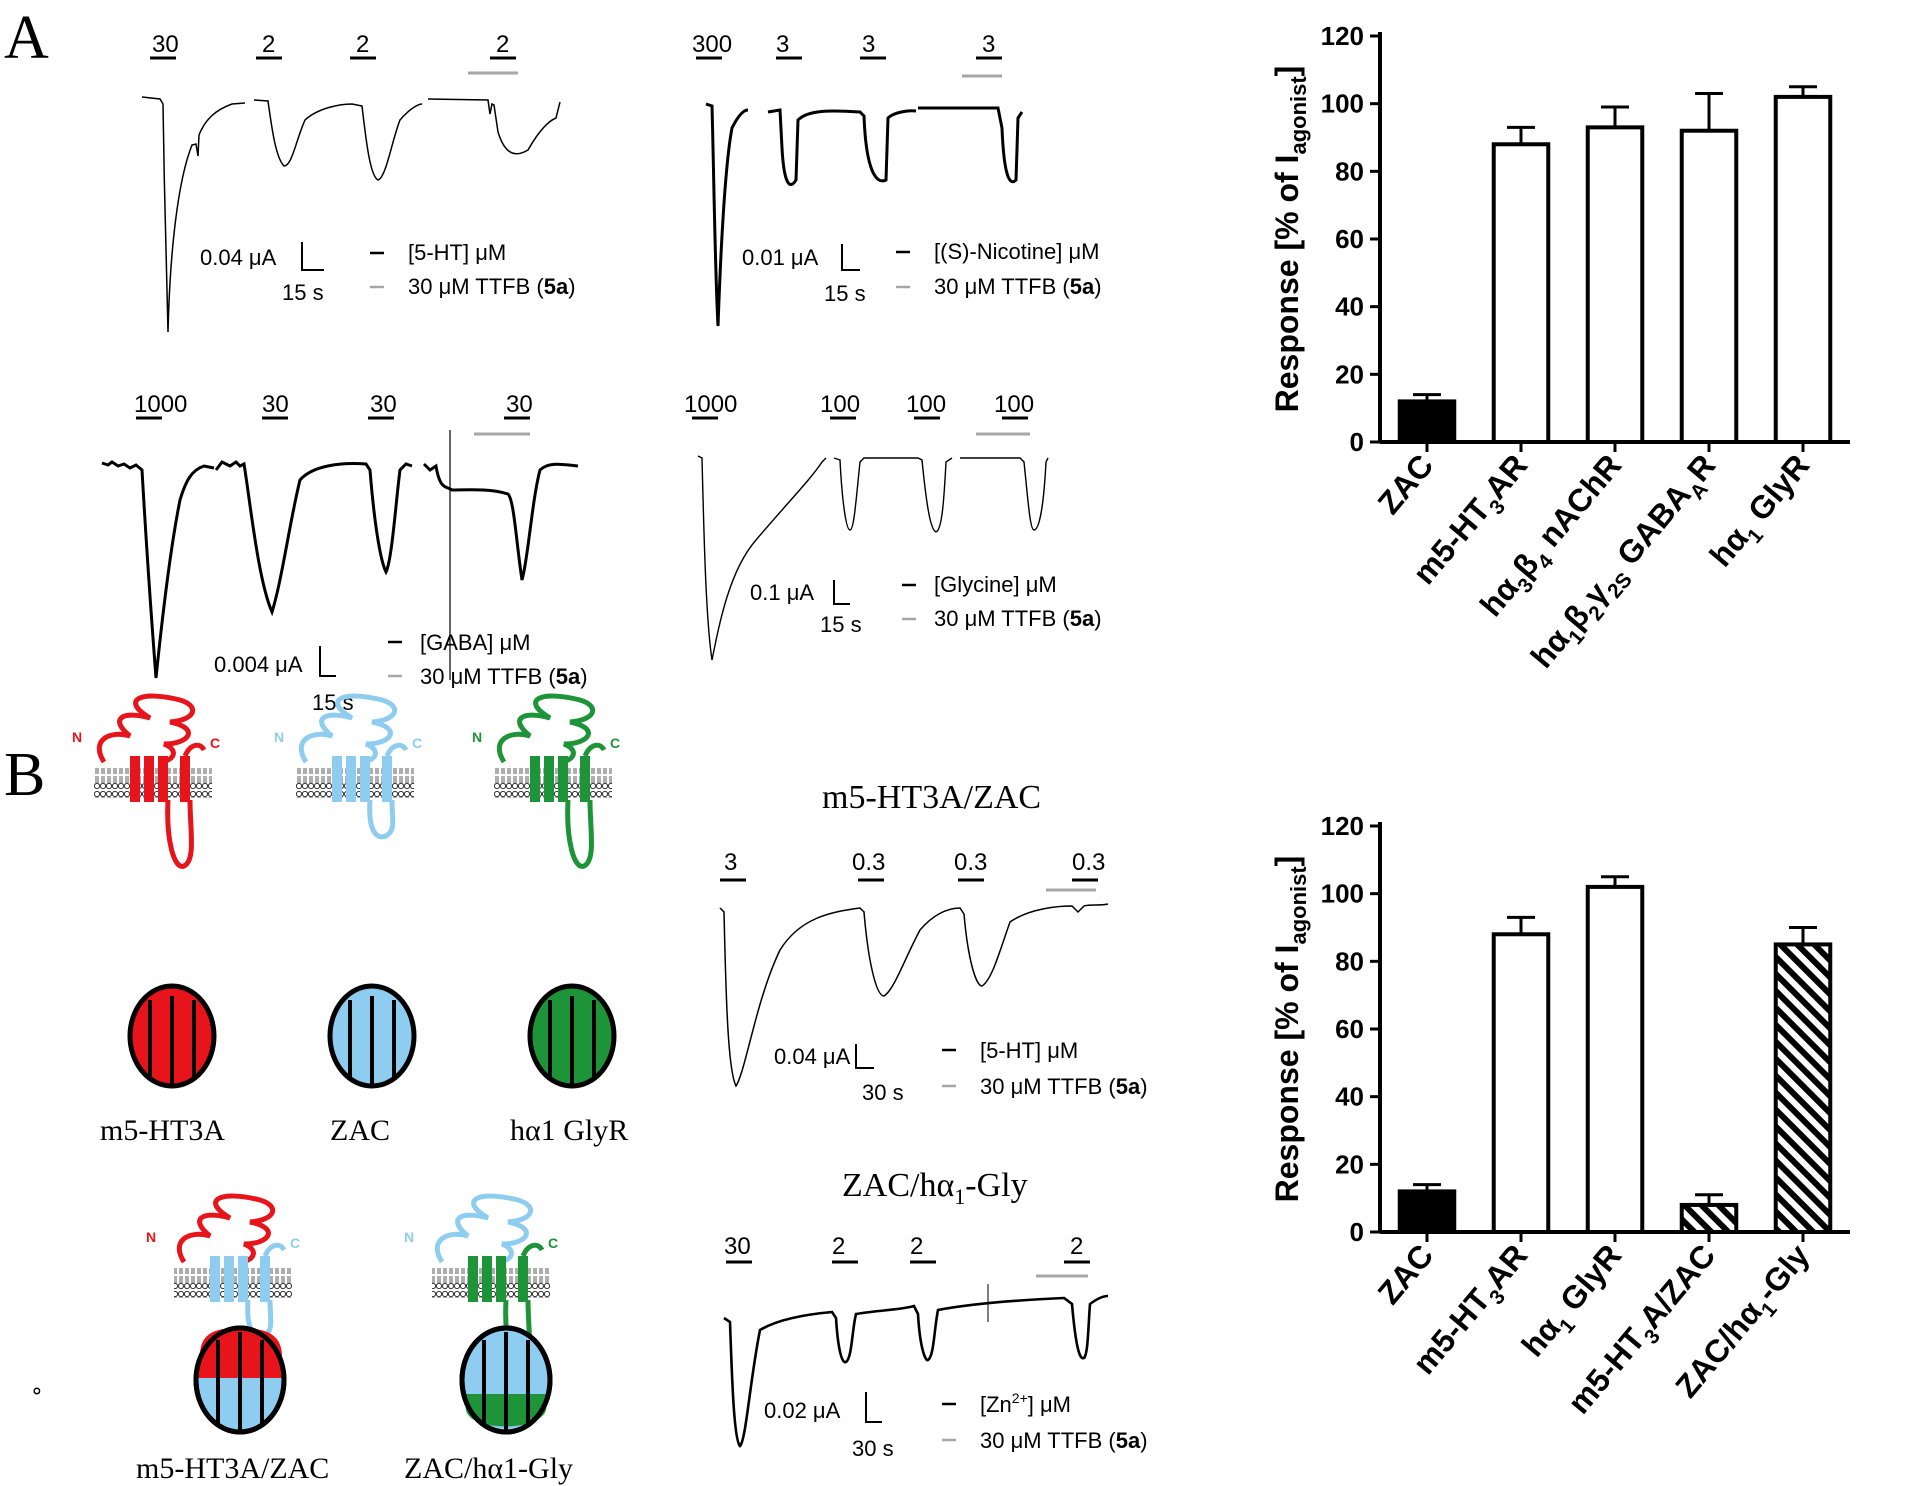 The height and width of the screenshot is (1486, 1920). I want to click on topology-chimera-ht3-zac: N C, so click(223, 1266).